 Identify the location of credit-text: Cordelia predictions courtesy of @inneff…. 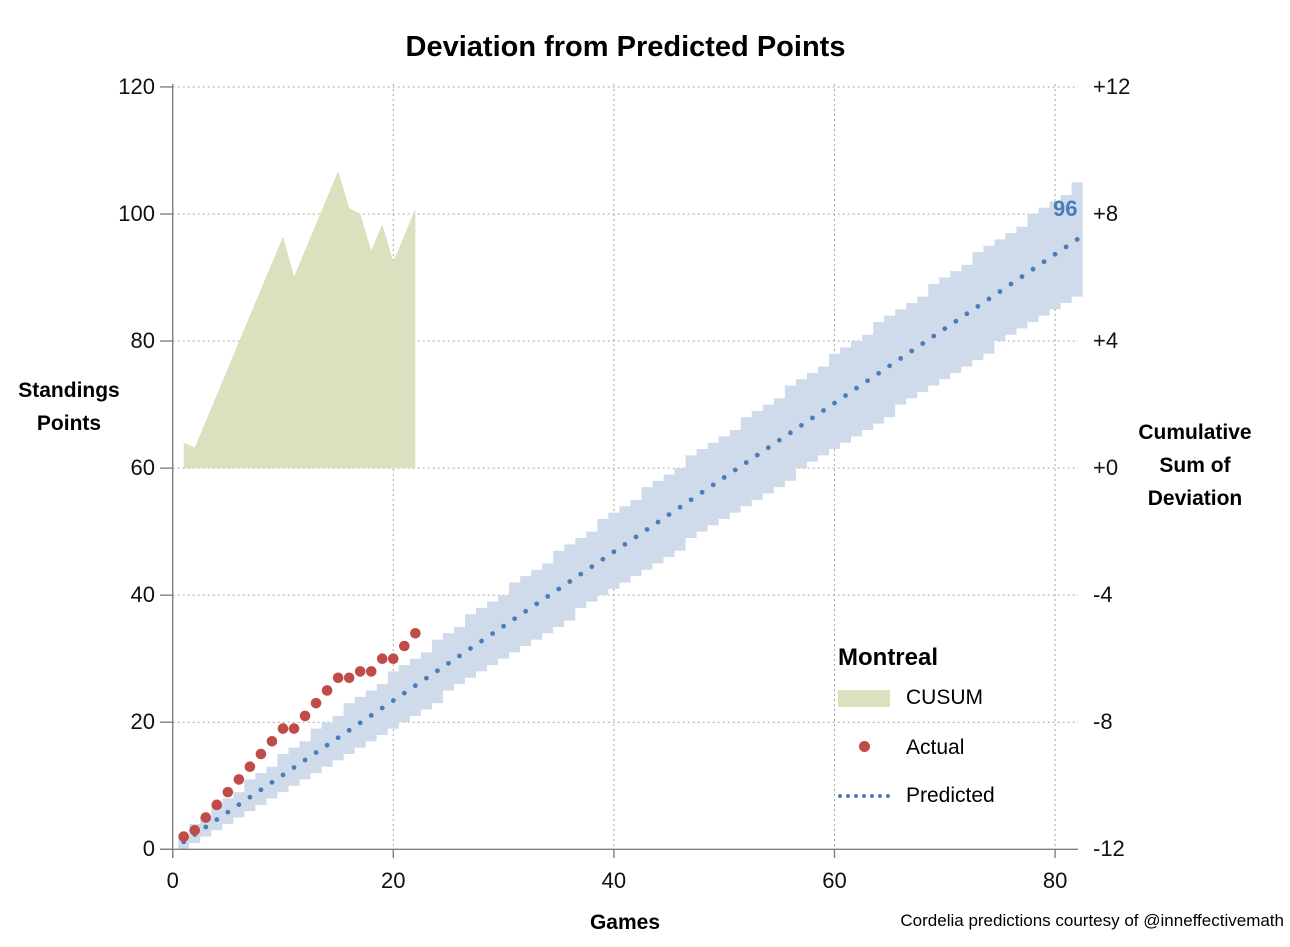
(1092, 920).